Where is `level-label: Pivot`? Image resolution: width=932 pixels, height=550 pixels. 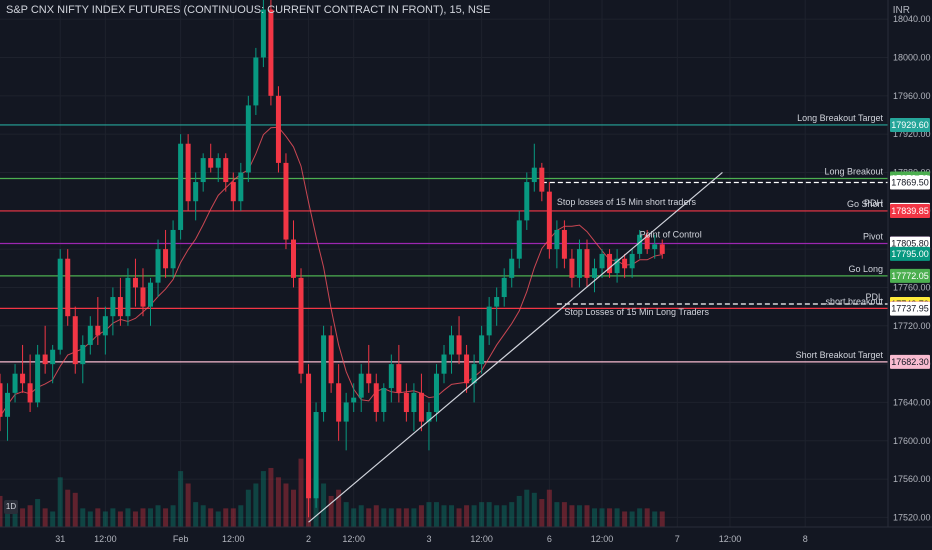 level-label: Pivot is located at coordinates (873, 236).